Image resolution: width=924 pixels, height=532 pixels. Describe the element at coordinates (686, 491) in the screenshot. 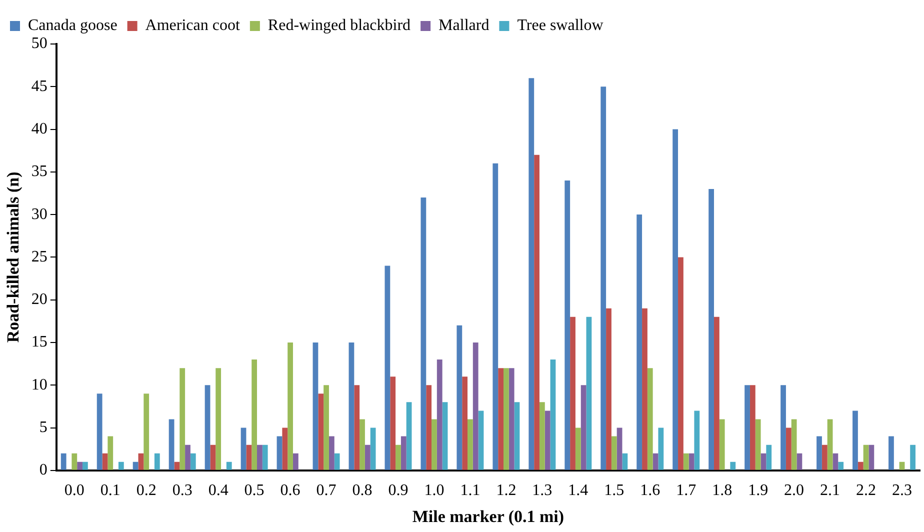

I see `x-tick-label: 1.7` at that location.